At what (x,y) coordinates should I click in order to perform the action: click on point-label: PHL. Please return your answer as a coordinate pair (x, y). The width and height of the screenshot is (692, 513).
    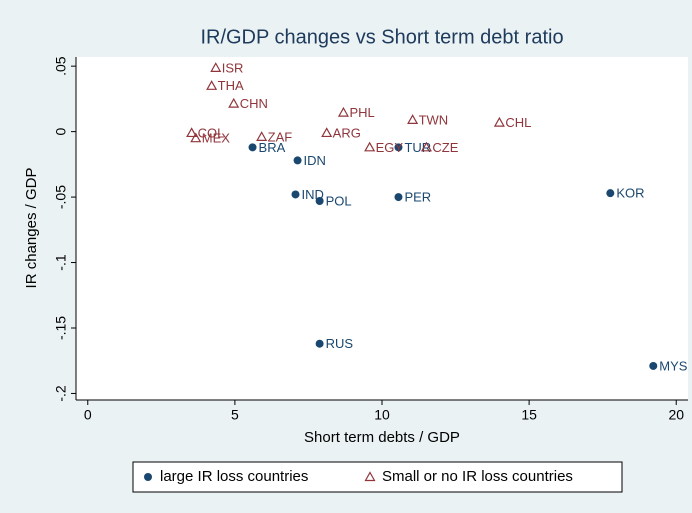
    Looking at the image, I should click on (361, 112).